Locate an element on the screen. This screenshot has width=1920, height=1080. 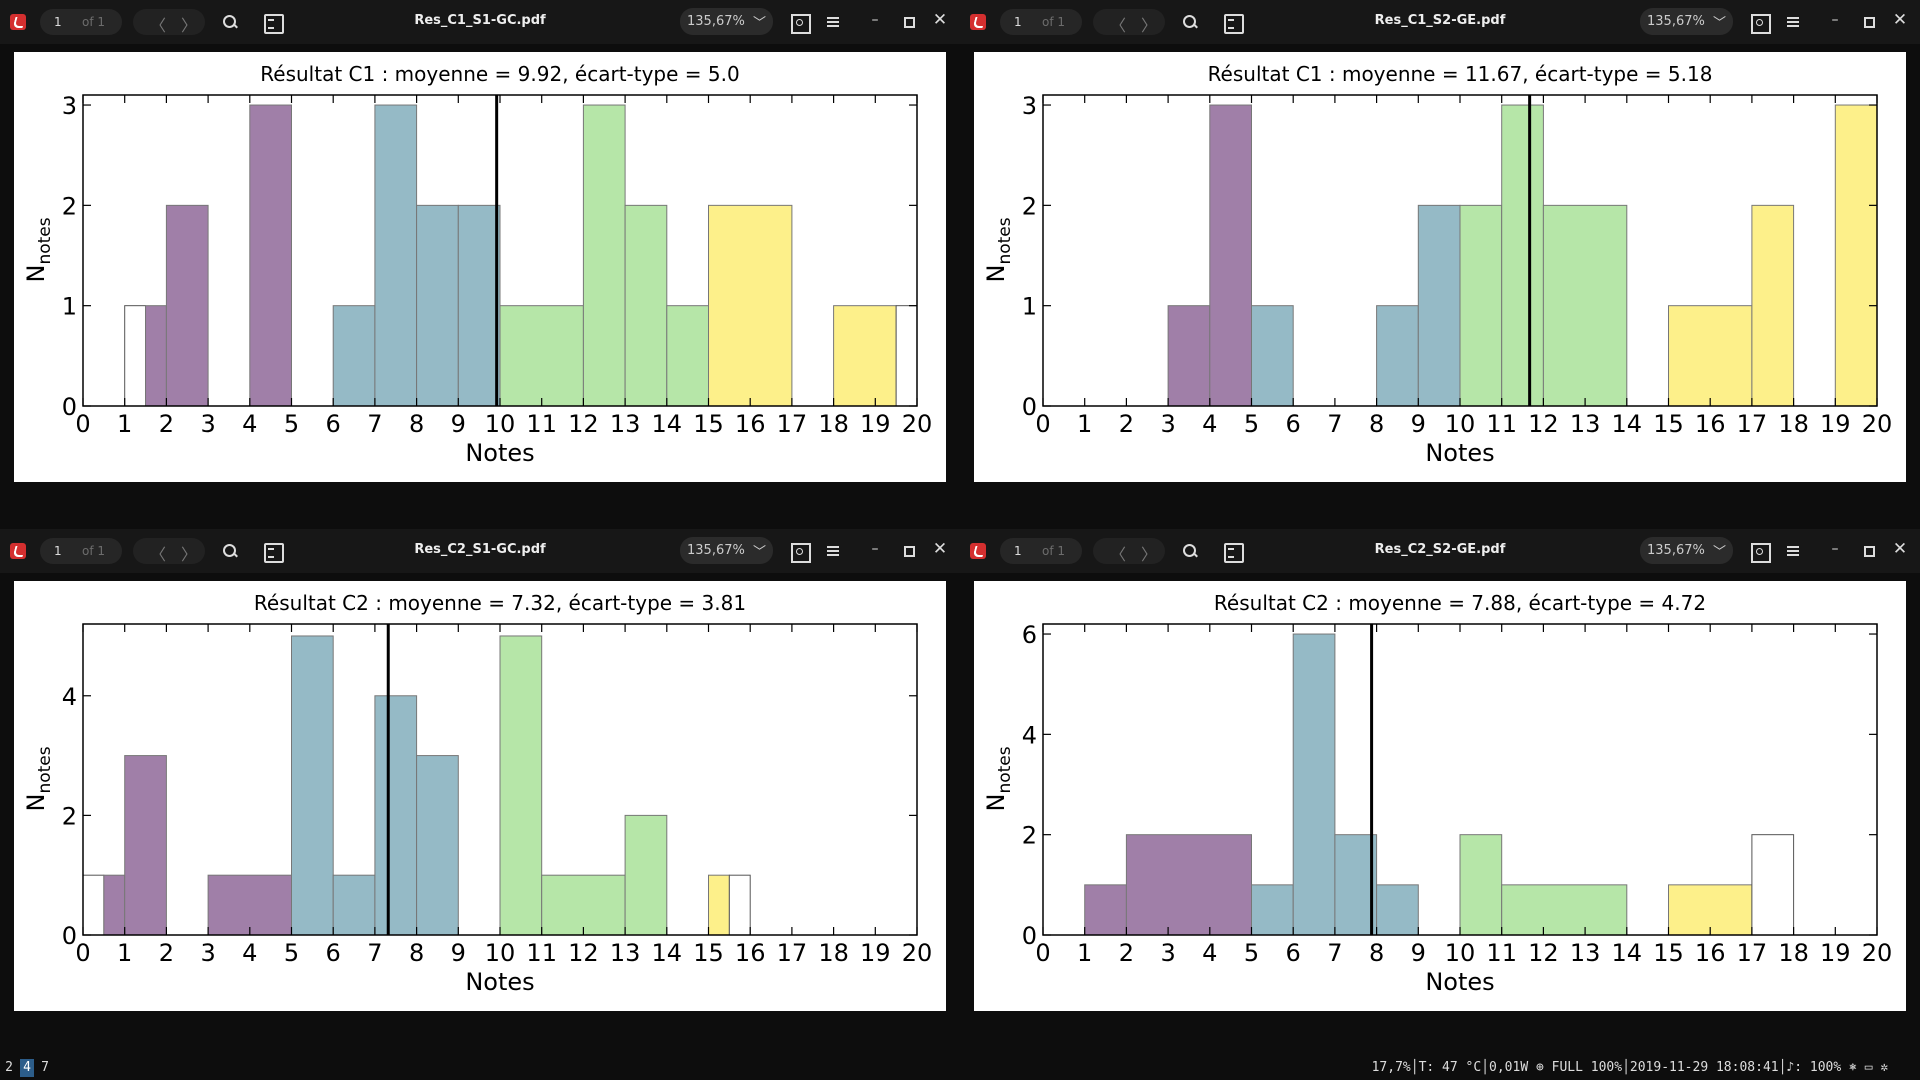
x-tick-label: 9 is located at coordinates (458, 953).